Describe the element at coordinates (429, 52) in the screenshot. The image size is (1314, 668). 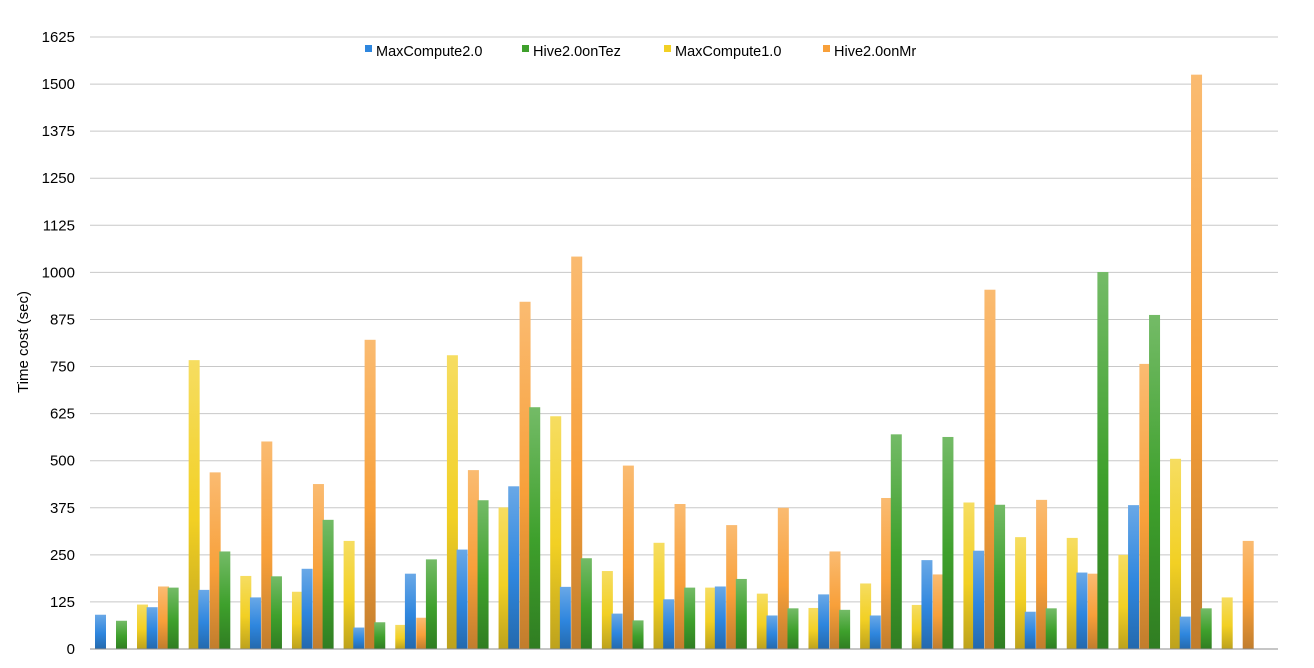
I see `legend-label: MaxCompute2.0` at that location.